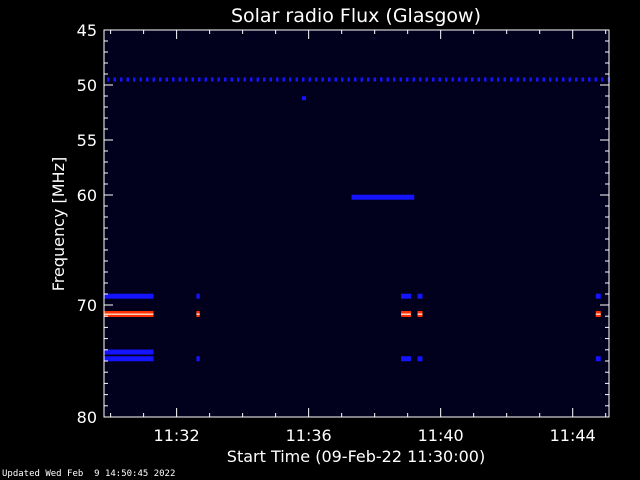  I want to click on x-axis-label: Start Time (09-Feb-22 11:30:00), so click(356, 456).